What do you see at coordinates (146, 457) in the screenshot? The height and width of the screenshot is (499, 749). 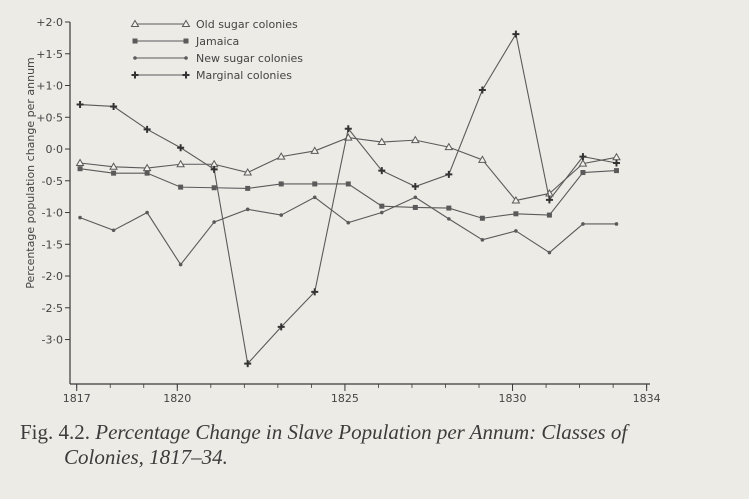 I see `caption-title-line-2: Colonies, 1817–34.` at bounding box center [146, 457].